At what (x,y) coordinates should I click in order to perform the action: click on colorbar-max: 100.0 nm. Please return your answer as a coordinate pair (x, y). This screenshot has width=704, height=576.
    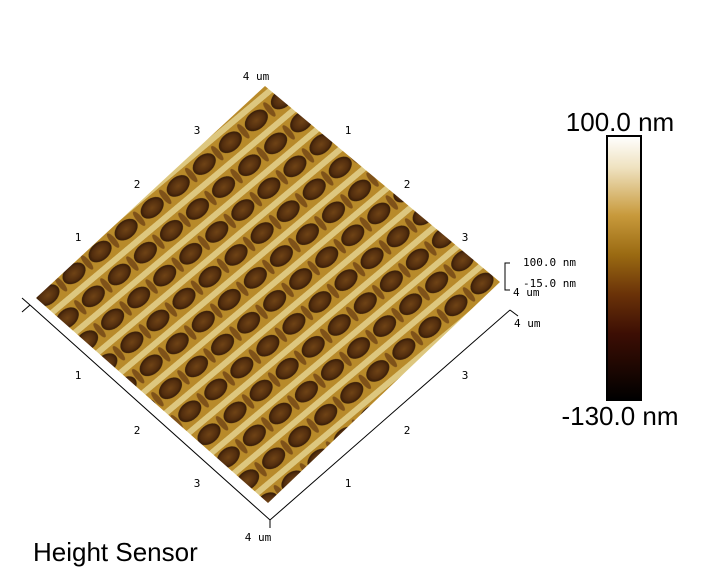
    Looking at the image, I should click on (620, 122).